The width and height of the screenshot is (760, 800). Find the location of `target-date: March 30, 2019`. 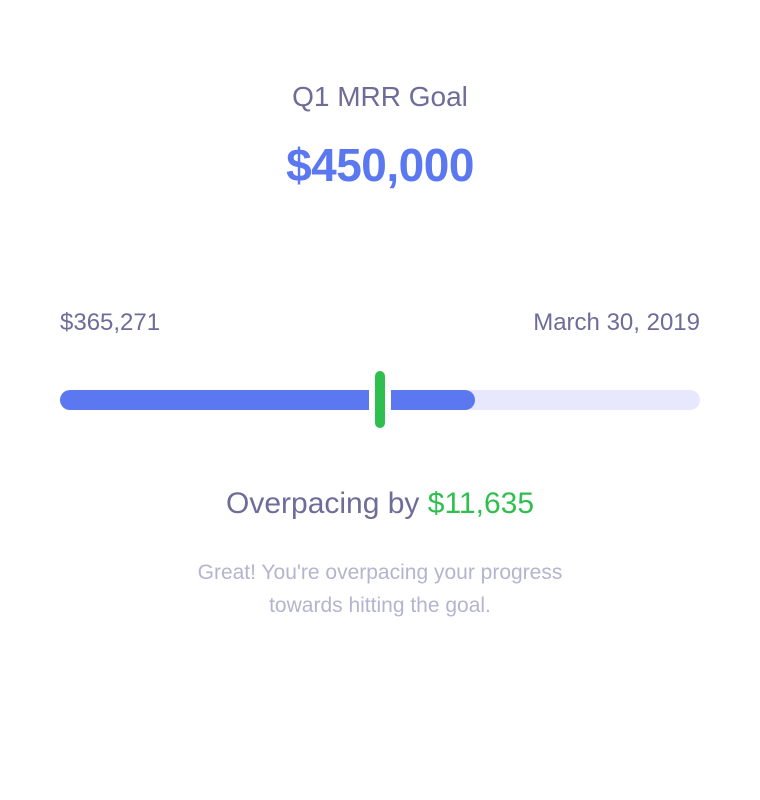

target-date: March 30, 2019 is located at coordinates (616, 322).